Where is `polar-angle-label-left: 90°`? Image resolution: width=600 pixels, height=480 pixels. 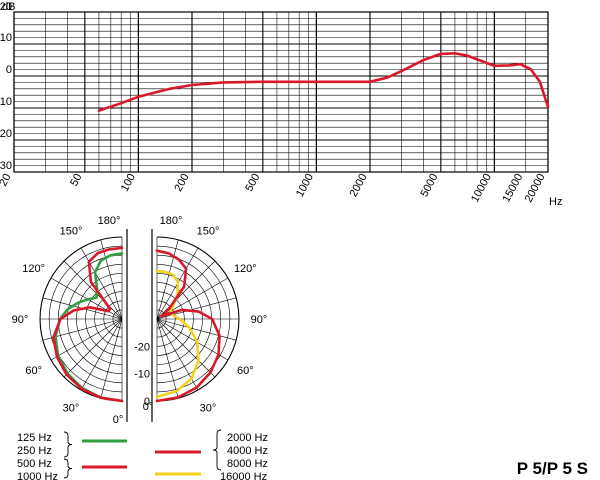 polar-angle-label-left: 90° is located at coordinates (20, 320).